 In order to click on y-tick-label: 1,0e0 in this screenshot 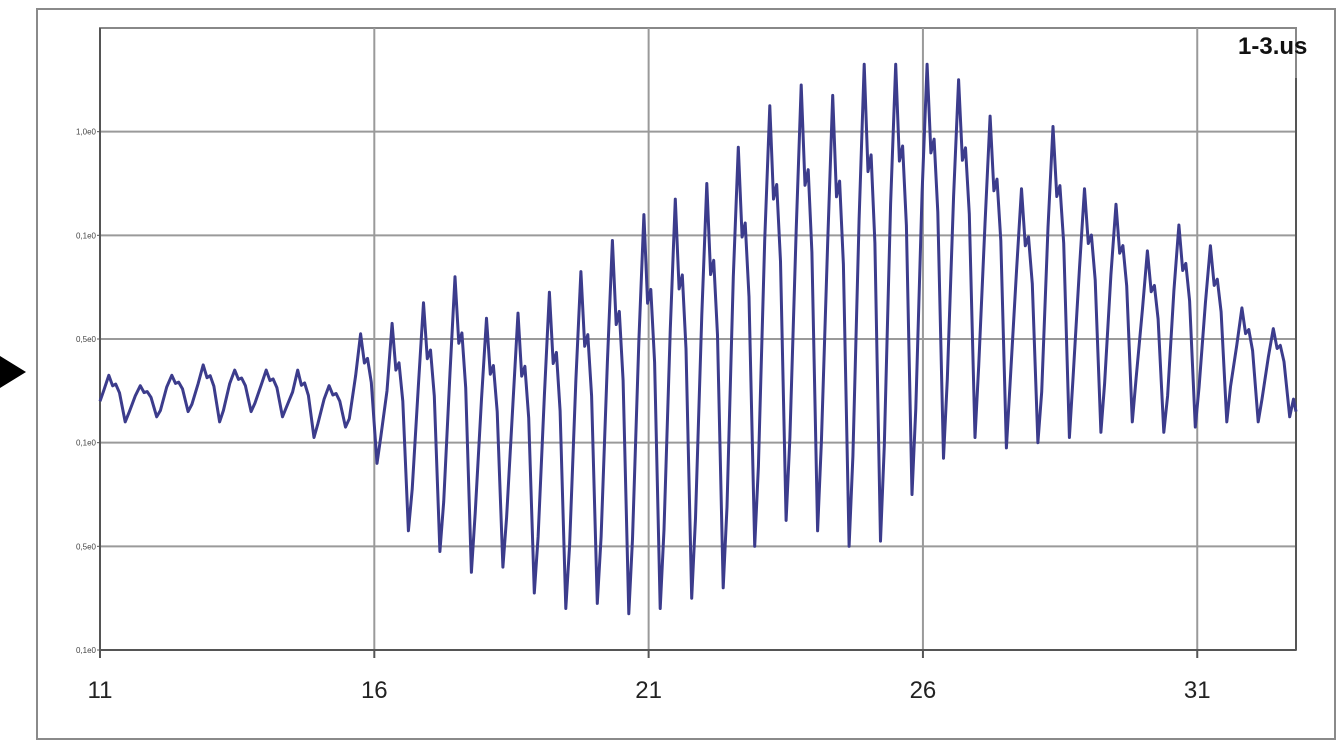, I will do `click(86, 132)`.